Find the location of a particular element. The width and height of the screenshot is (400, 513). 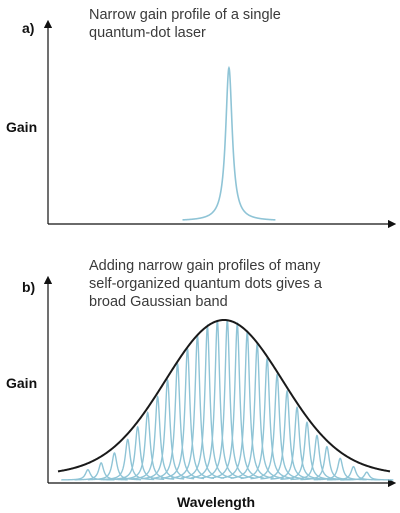

panel-b-label: b) is located at coordinates (28, 287).